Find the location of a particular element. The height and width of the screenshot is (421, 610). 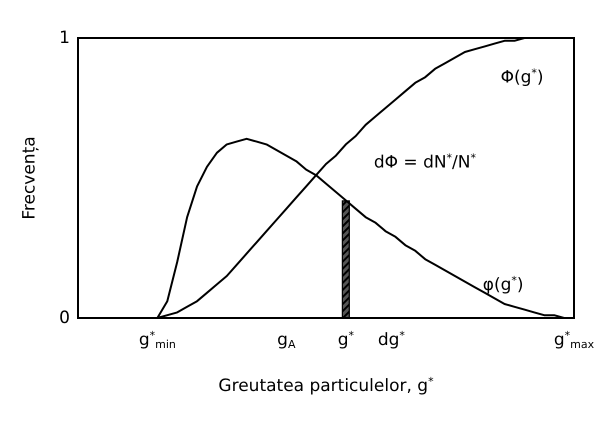

y-tick-label: 1 is located at coordinates (64, 38).